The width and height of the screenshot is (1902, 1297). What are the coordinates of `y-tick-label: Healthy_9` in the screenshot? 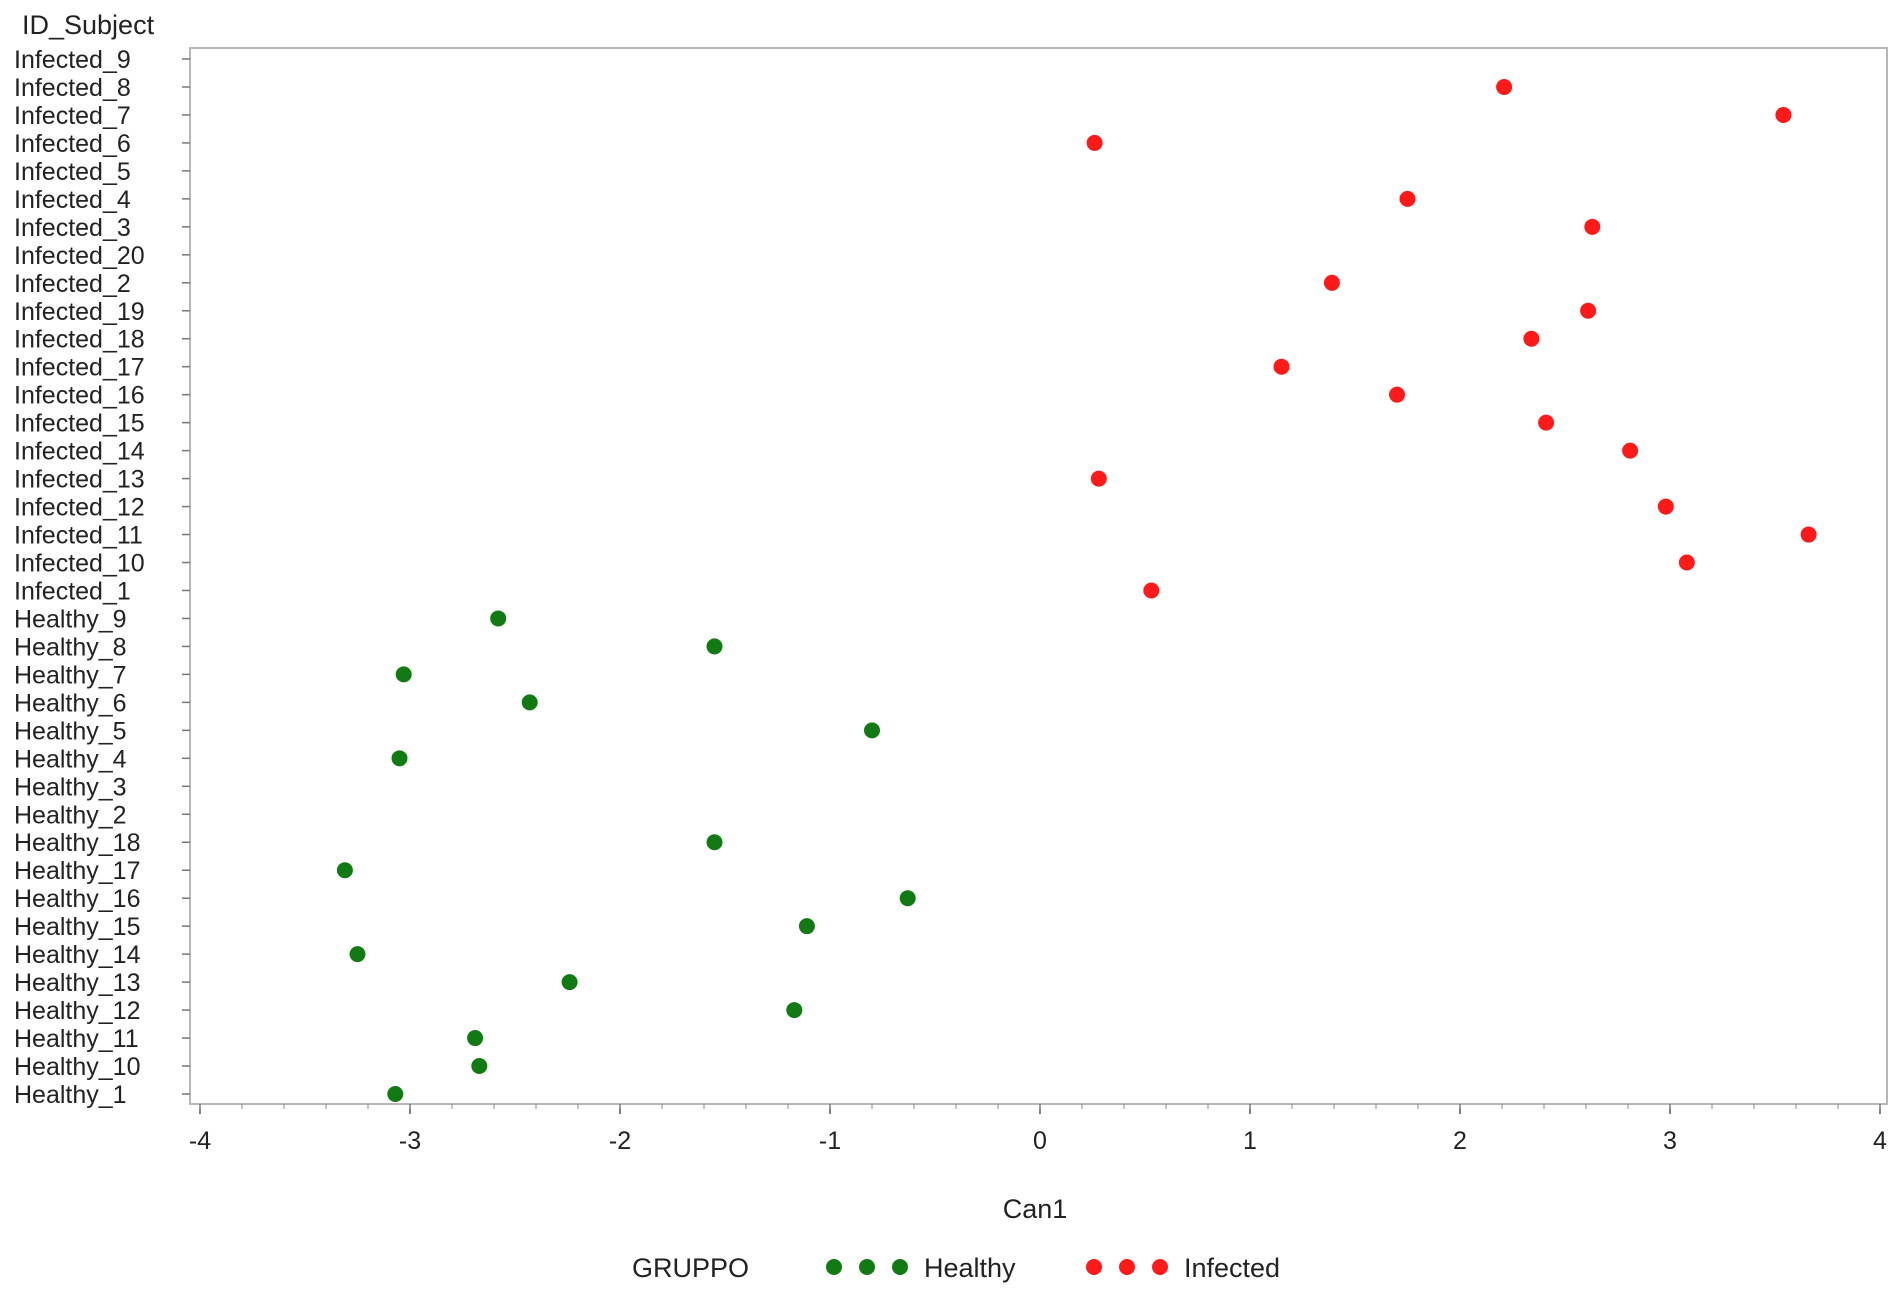 It's located at (70, 619).